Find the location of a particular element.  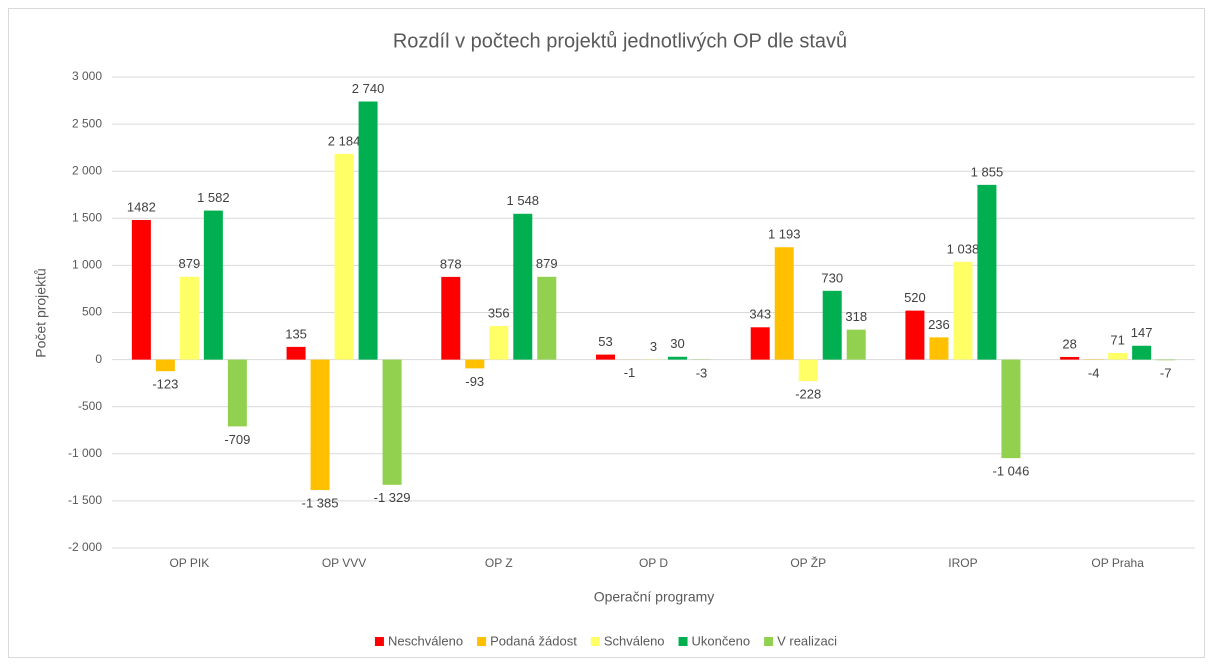

data-label: 520 is located at coordinates (915, 297).